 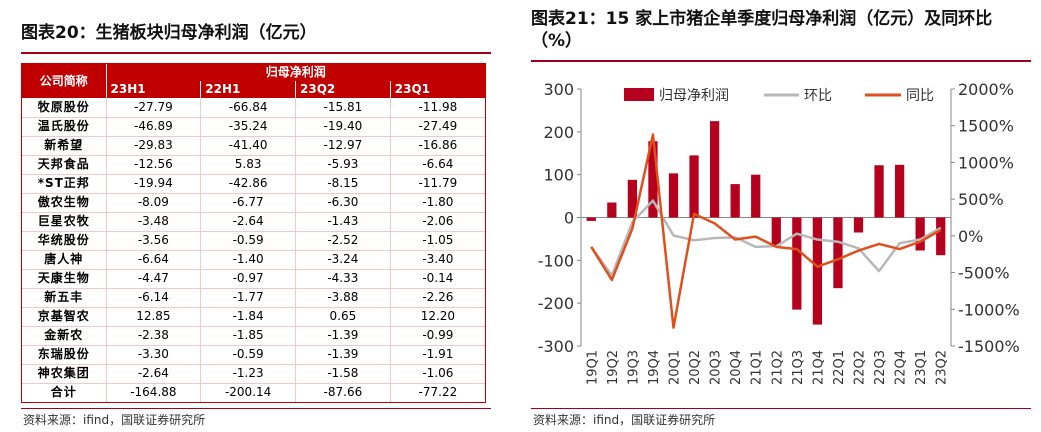 What do you see at coordinates (556, 260) in the screenshot?
I see `left-tick-label: -100` at bounding box center [556, 260].